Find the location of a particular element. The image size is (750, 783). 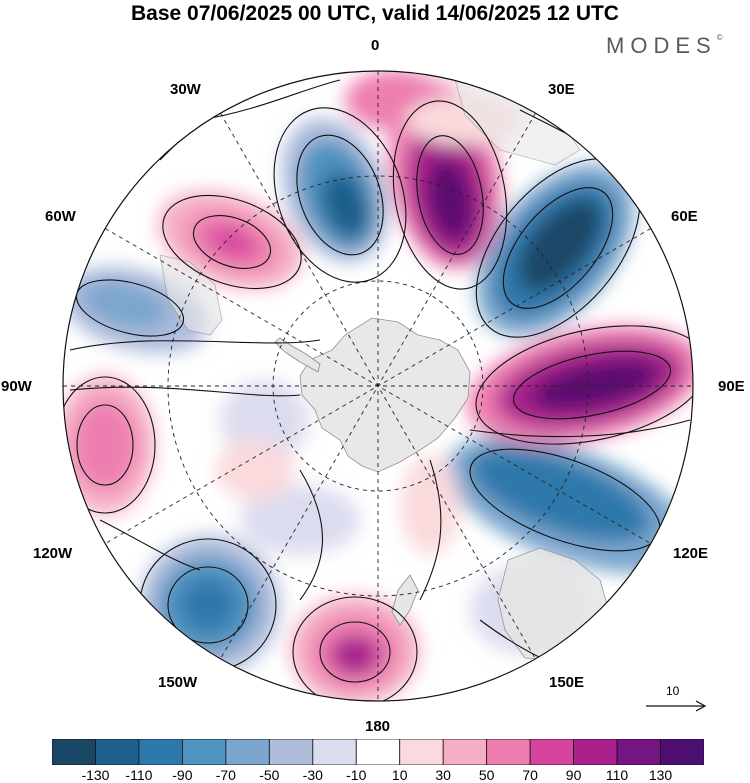

colorbar-tick-label: -90 is located at coordinates (182, 775).